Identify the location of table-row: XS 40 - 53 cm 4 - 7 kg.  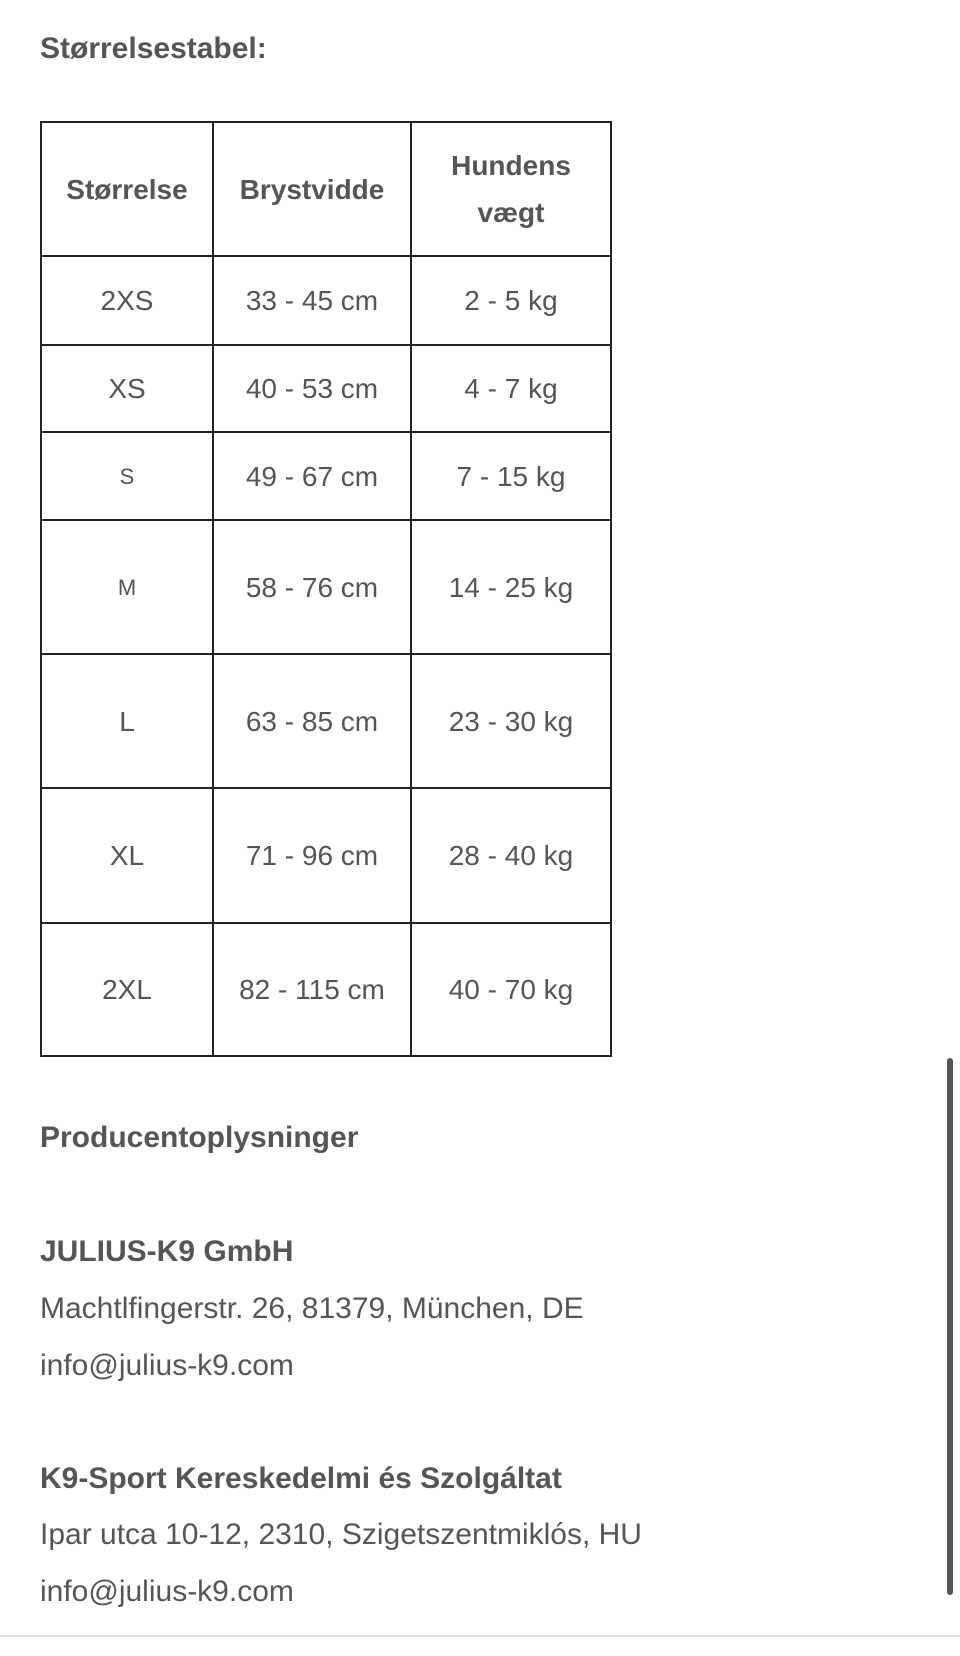
(326, 388).